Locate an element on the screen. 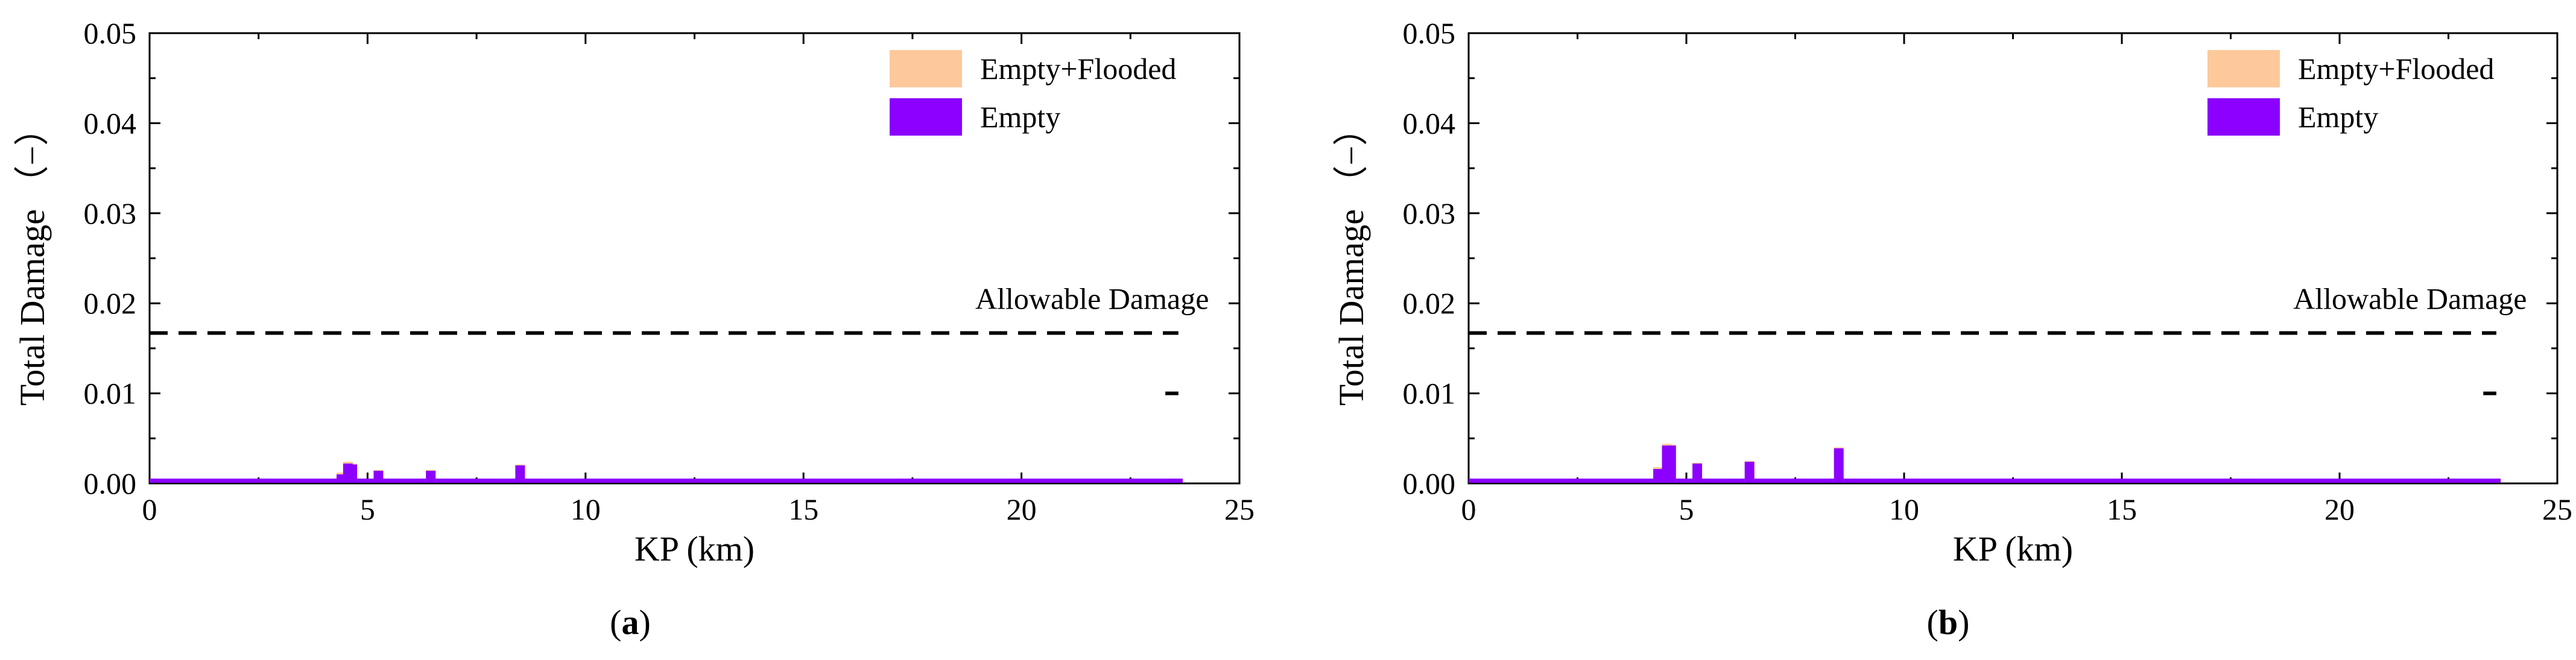 The image size is (2576, 660). panel-label: (a) is located at coordinates (630, 622).